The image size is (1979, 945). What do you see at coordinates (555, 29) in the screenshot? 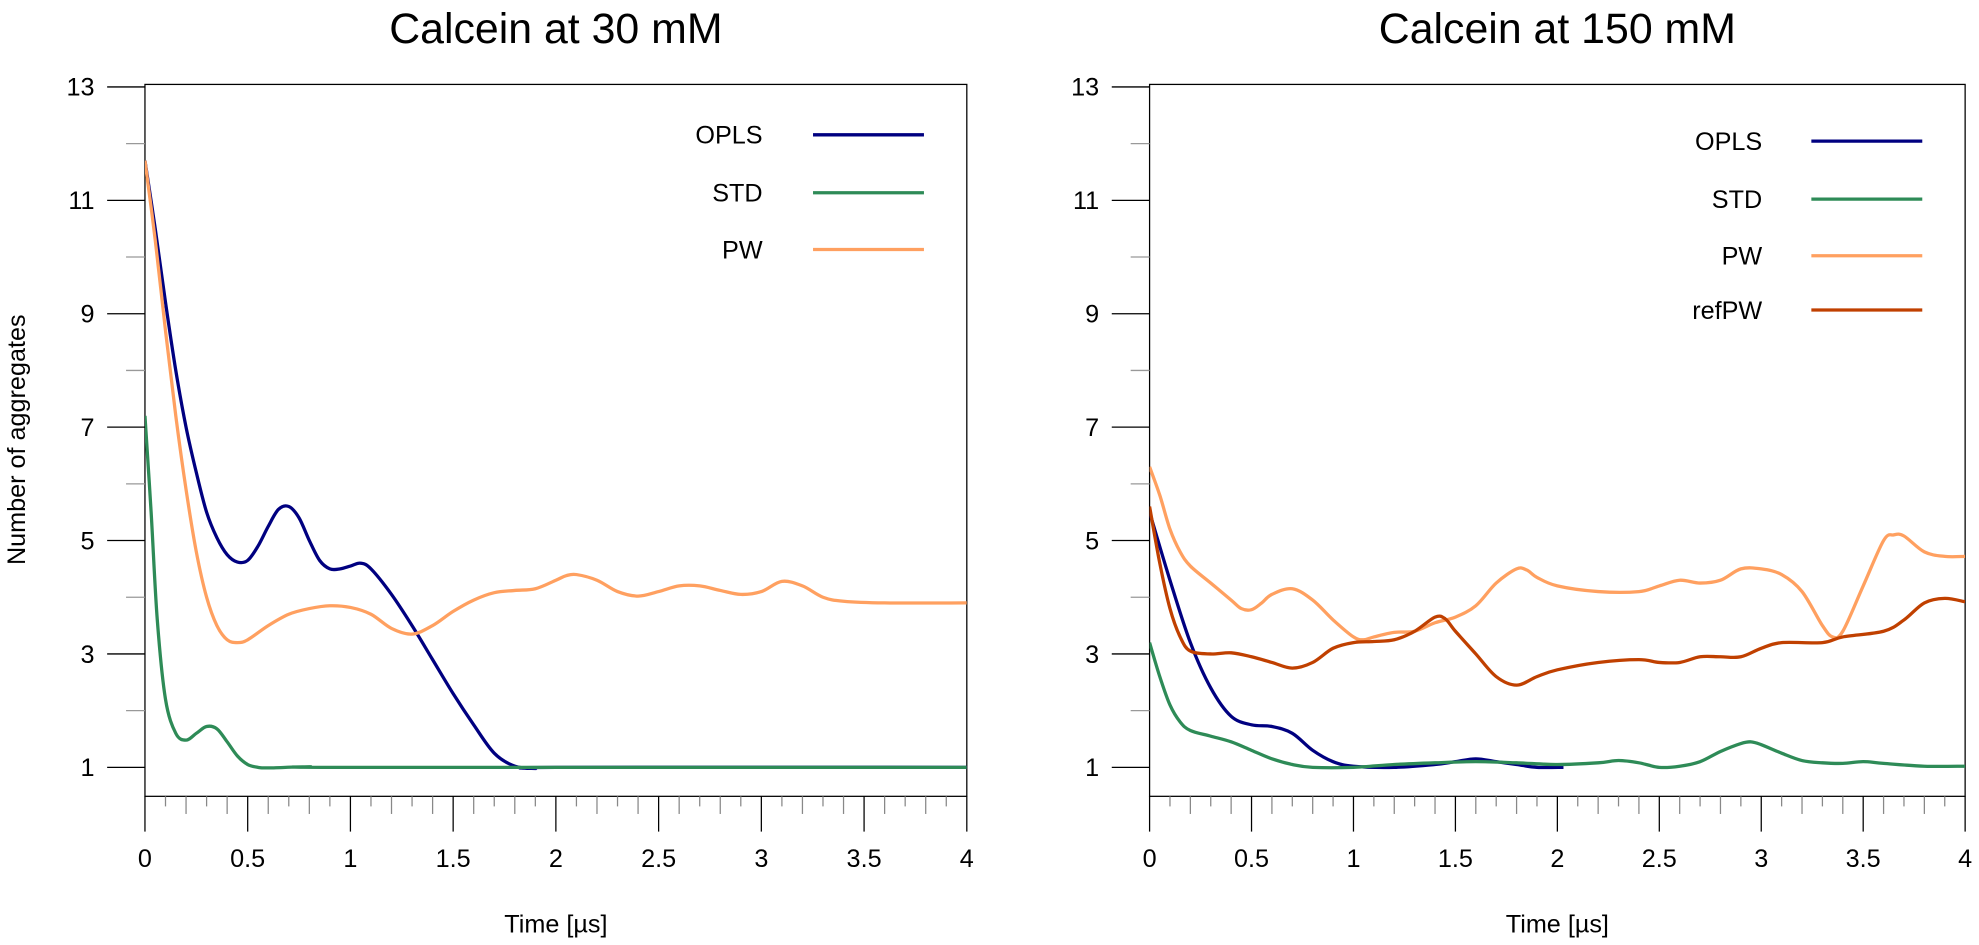
I see `chart-title: Calcein at 30 mM` at bounding box center [555, 29].